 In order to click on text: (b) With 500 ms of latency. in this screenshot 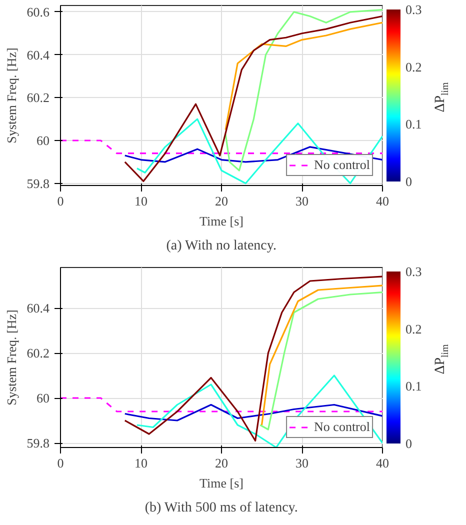, I will do `click(221, 508)`.